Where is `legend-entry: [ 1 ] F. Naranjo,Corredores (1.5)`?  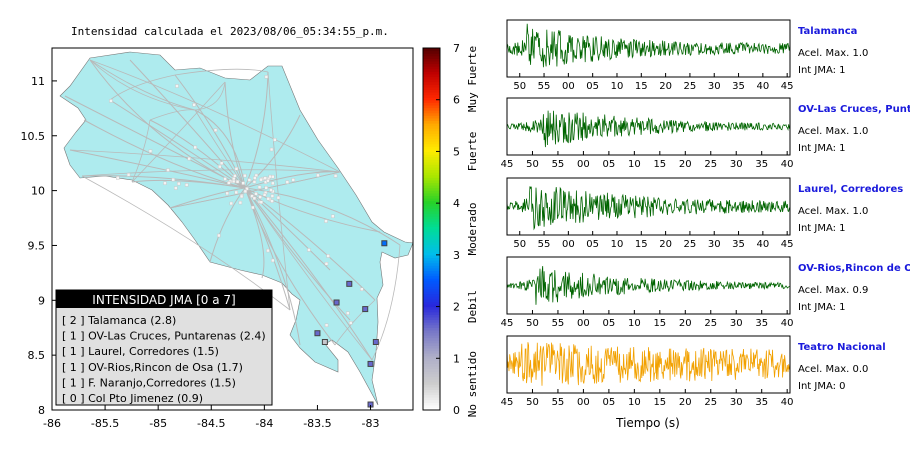
legend-entry: [ 1 ] F. Naranjo,Corredores (1.5) is located at coordinates (149, 382).